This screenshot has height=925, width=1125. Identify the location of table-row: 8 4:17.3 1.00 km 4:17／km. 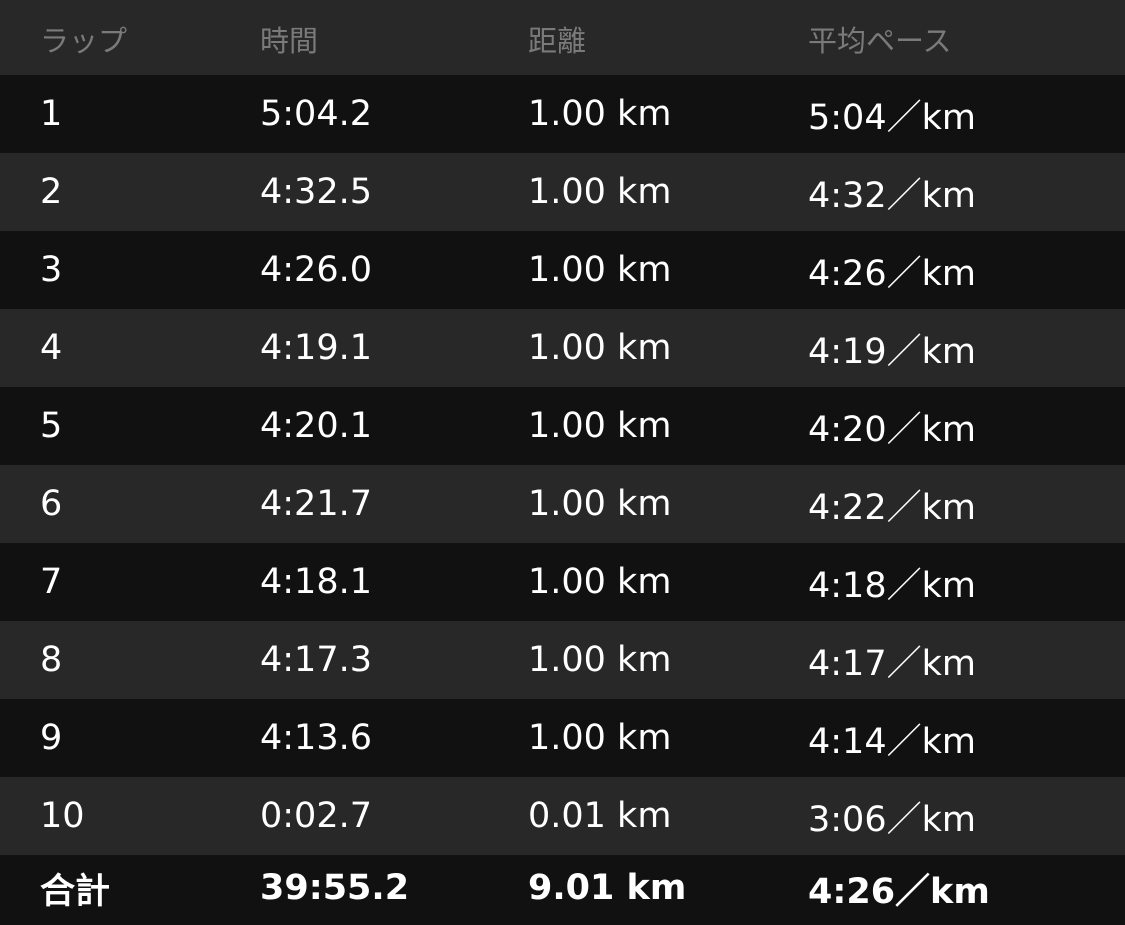
(562, 660).